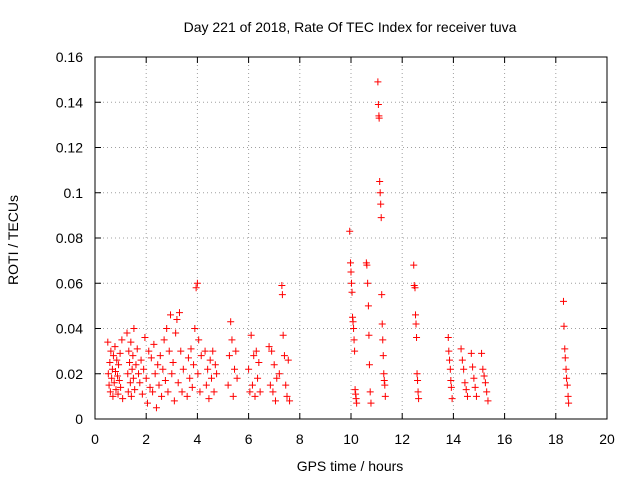 This screenshot has width=640, height=480. What do you see at coordinates (505, 439) in the screenshot?
I see `x-tick-label: 16` at bounding box center [505, 439].